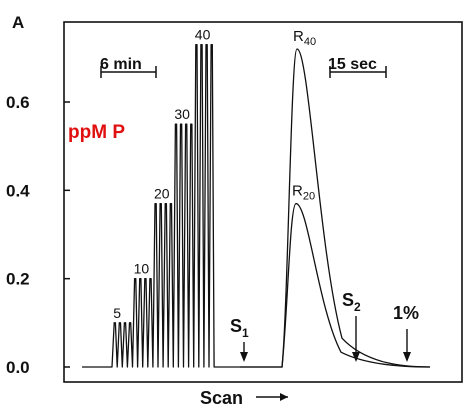 This screenshot has width=474, height=416. Describe the element at coordinates (304, 38) in the screenshot. I see `scan-peak-label: R40` at that location.